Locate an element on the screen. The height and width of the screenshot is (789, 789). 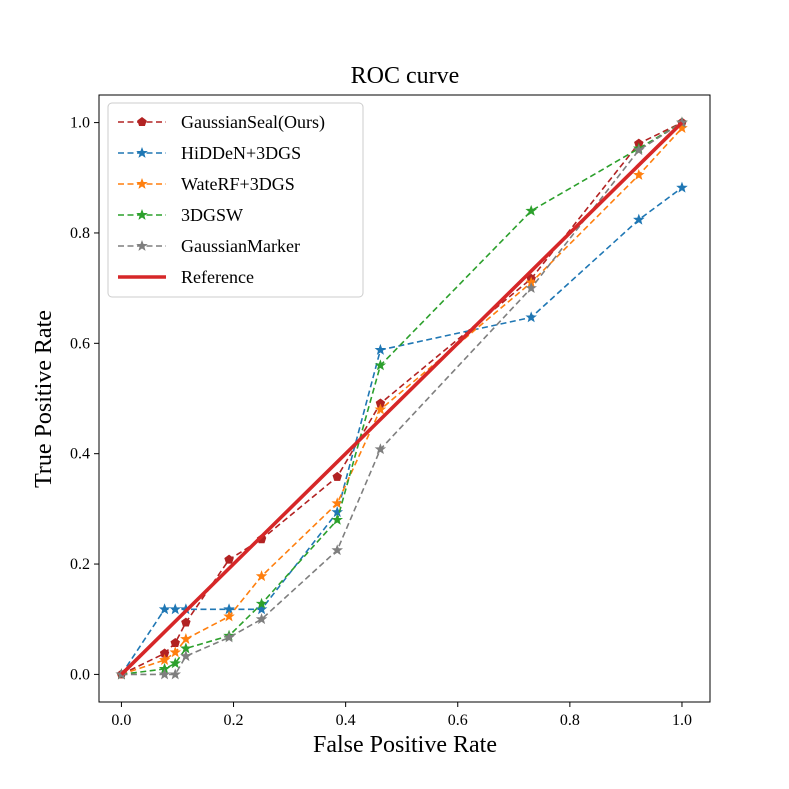
chart-title: ROC curve is located at coordinates (405, 76).